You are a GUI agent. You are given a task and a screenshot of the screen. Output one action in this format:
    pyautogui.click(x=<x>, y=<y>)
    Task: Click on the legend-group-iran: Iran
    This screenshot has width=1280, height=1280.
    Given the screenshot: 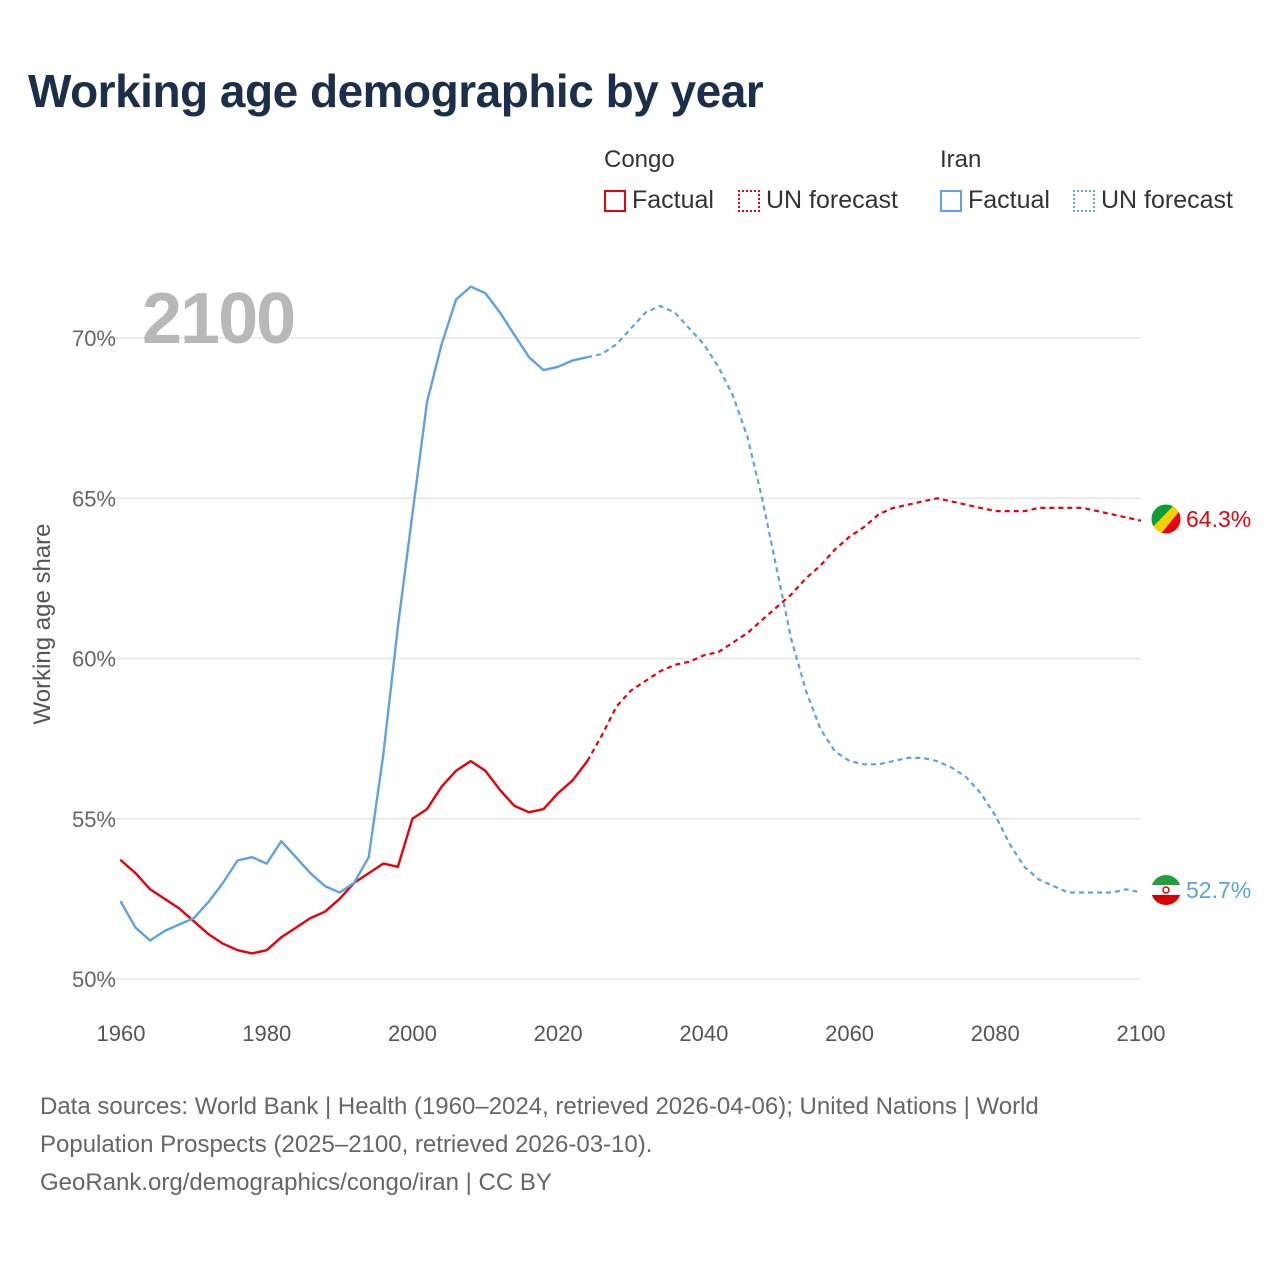 What is the action you would take?
    pyautogui.click(x=961, y=159)
    